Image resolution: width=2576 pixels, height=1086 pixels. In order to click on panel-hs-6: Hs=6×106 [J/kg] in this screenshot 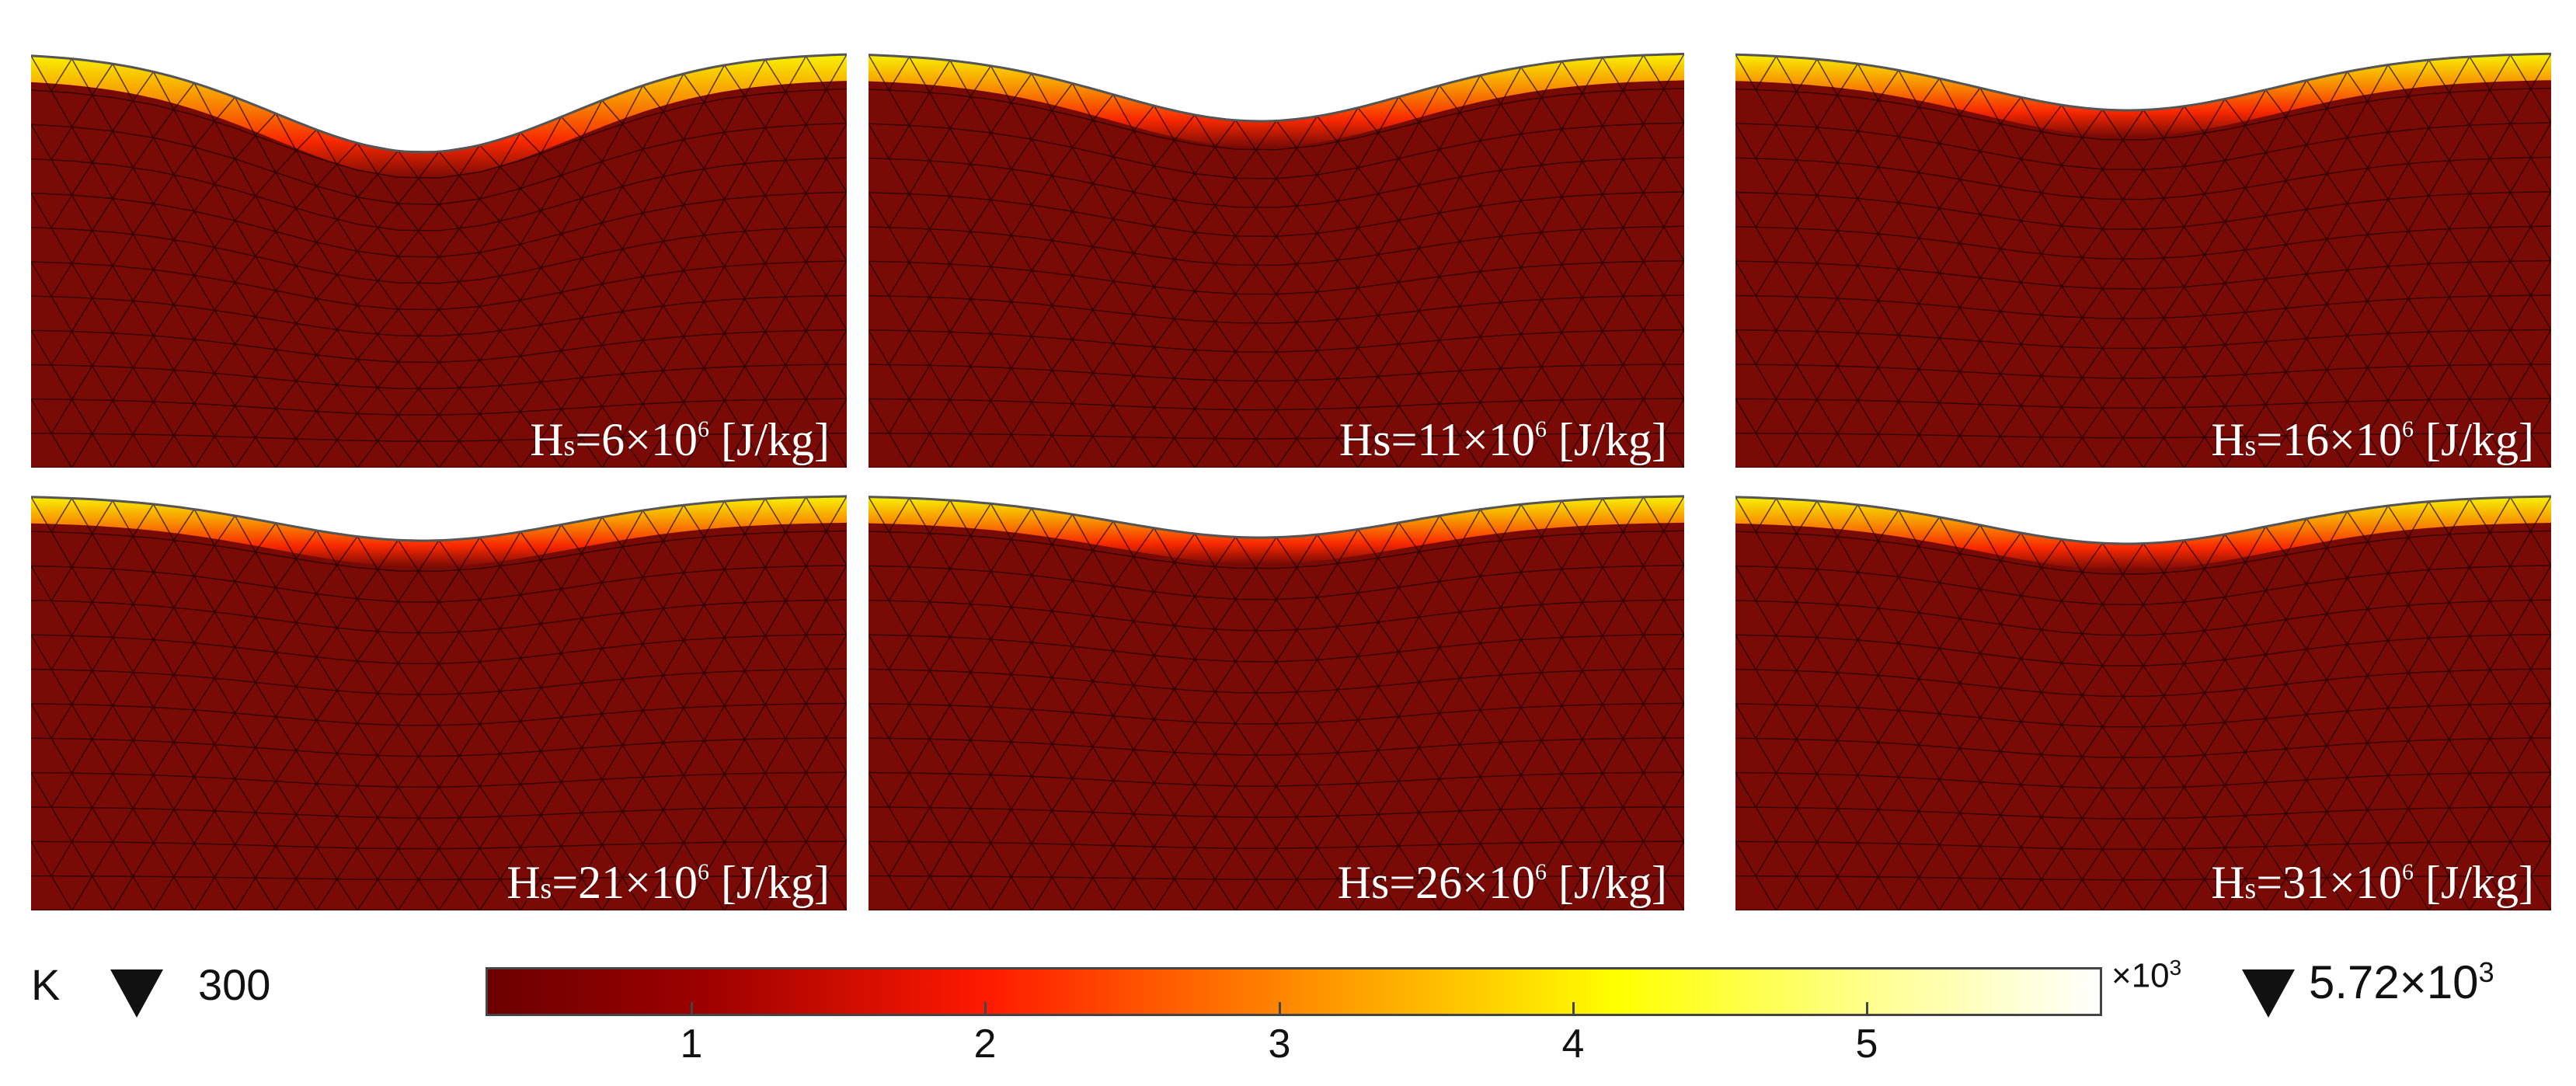, I will do `click(439, 257)`.